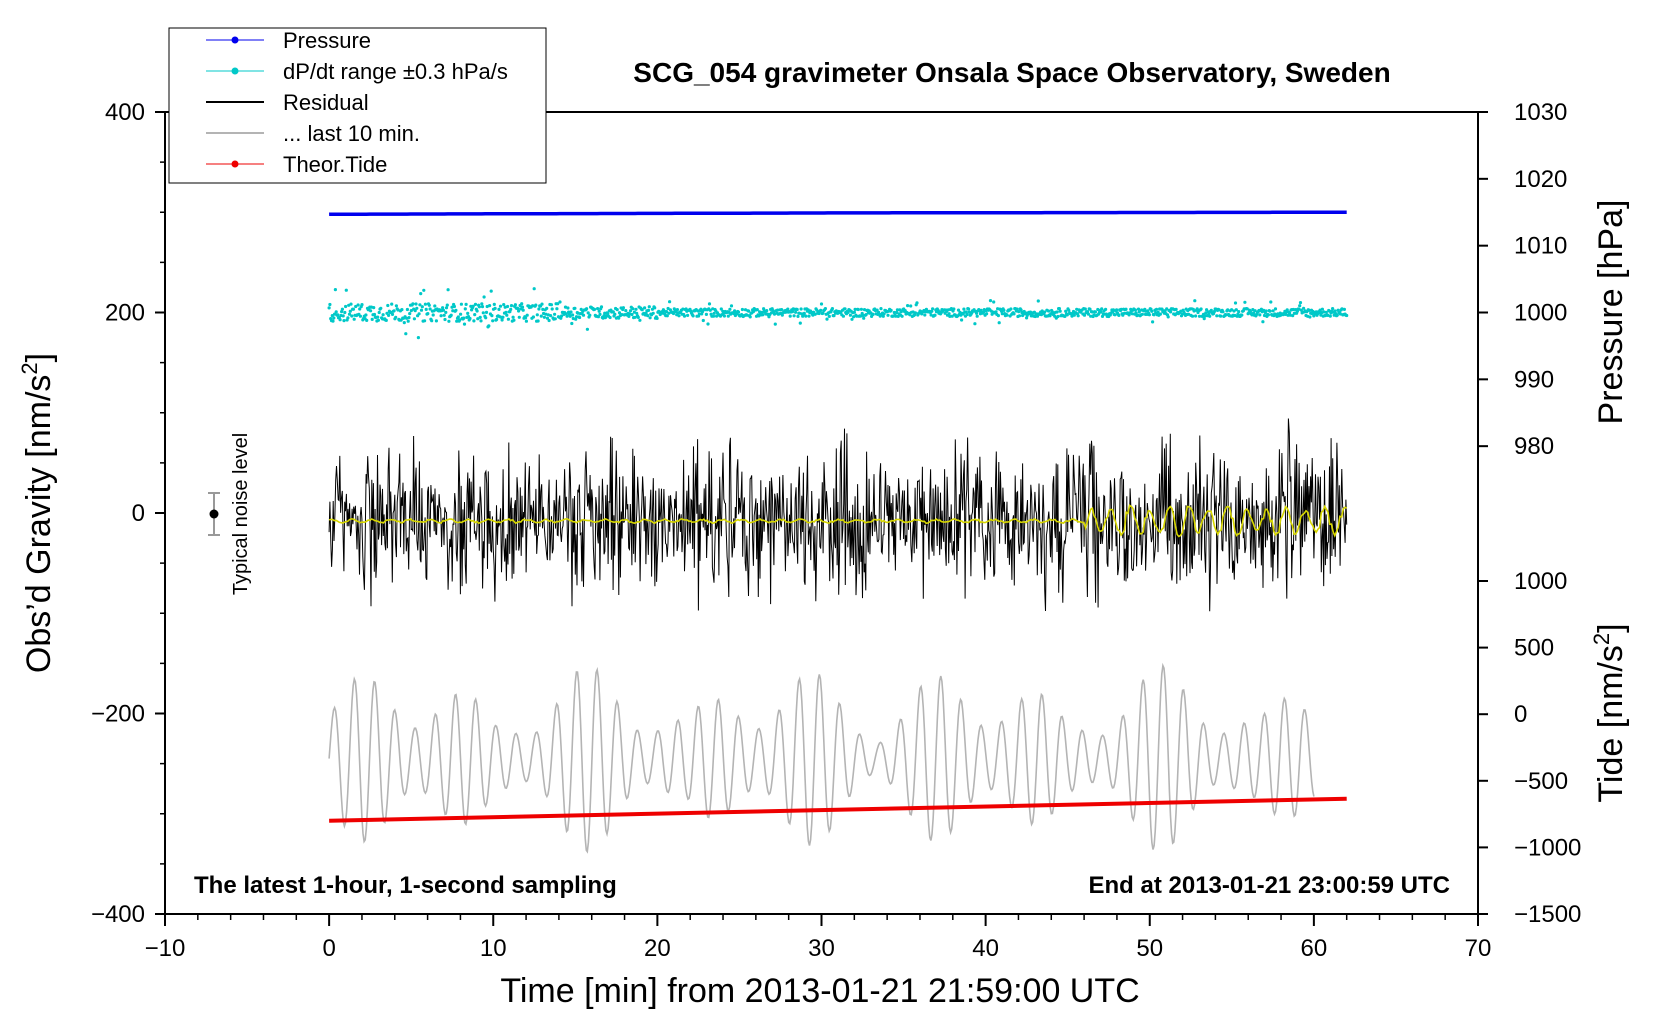 The height and width of the screenshot is (1020, 1660). I want to click on x-tick-label: 70, so click(1478, 948).